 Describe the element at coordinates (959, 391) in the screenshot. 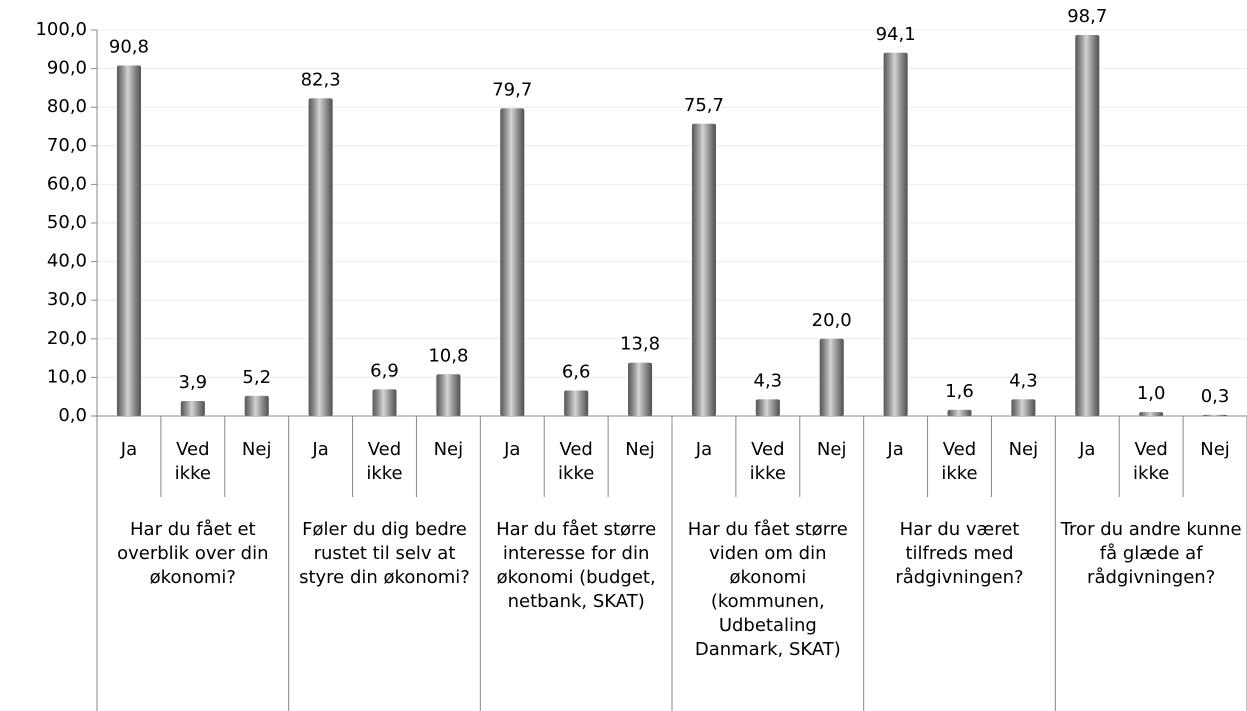

I see `data-label: 1,6` at that location.